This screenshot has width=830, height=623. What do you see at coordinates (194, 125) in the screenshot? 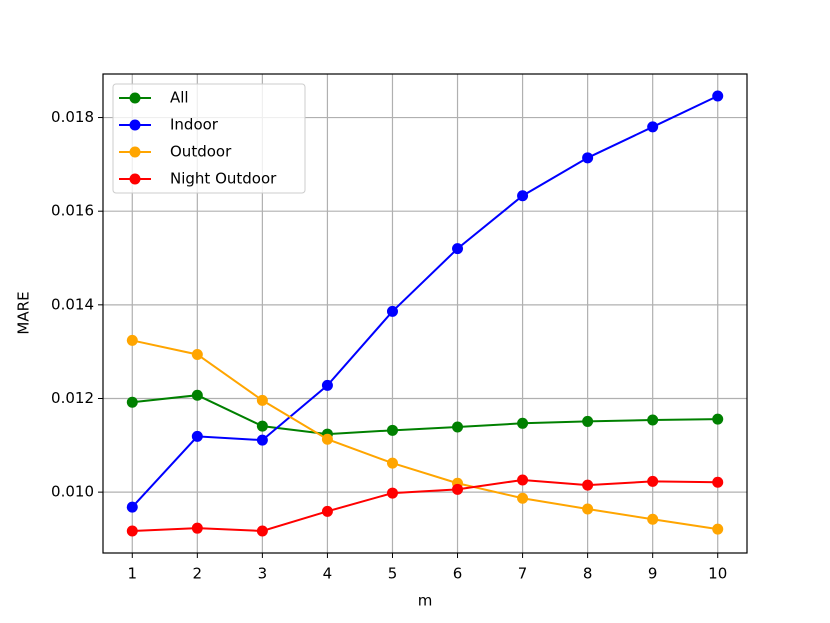
I see `legend-label: Indoor` at bounding box center [194, 125].